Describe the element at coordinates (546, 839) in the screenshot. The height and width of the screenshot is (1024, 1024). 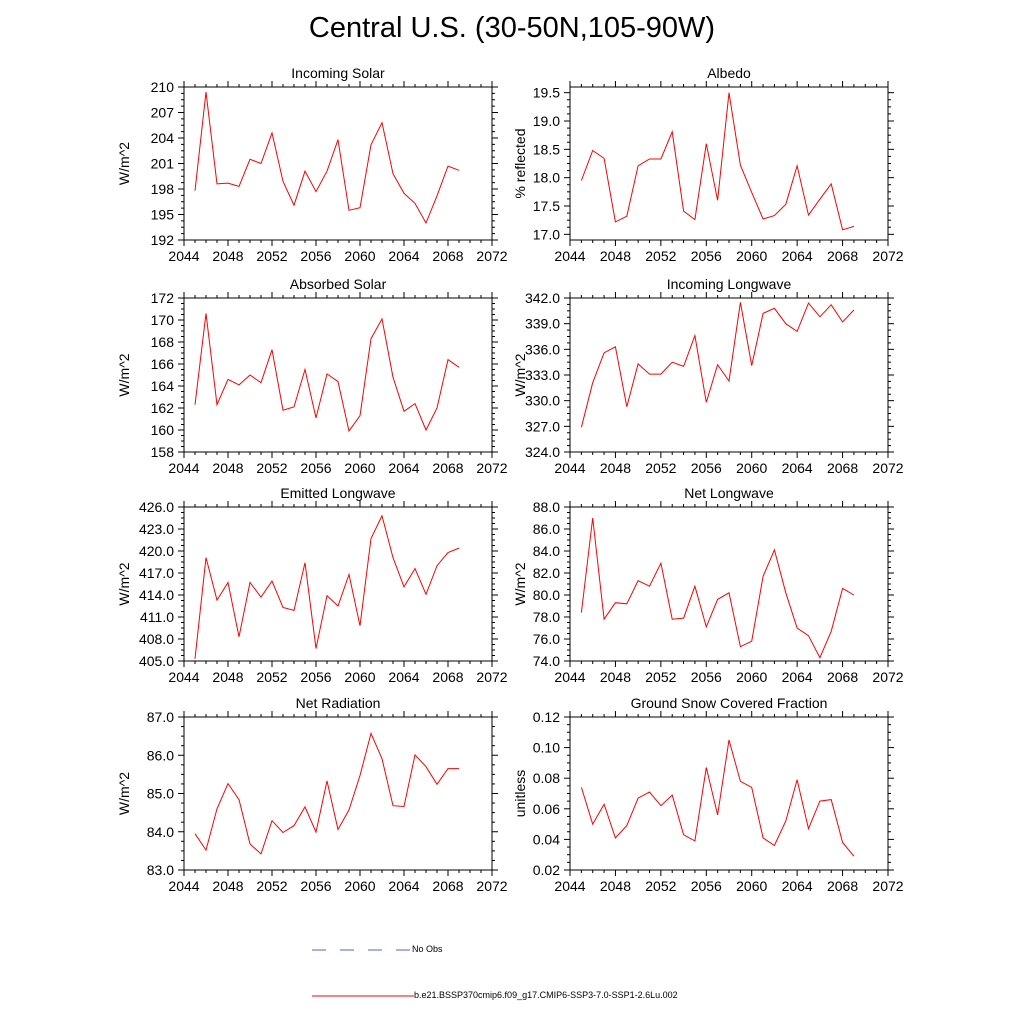
I see `y-tick-label: 0.04` at that location.